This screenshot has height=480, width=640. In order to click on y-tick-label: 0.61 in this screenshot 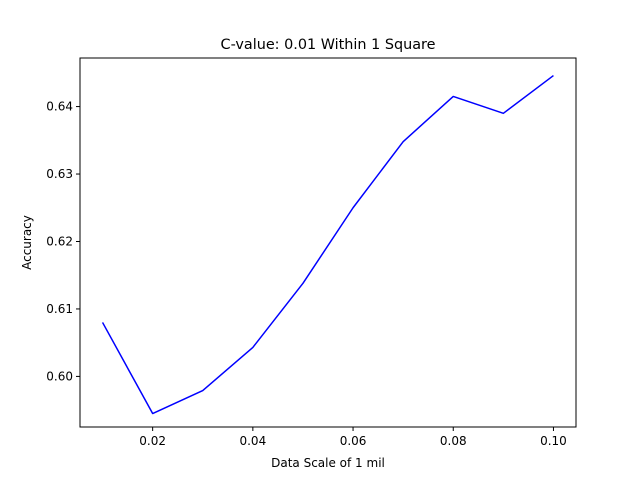, I will do `click(59, 309)`.